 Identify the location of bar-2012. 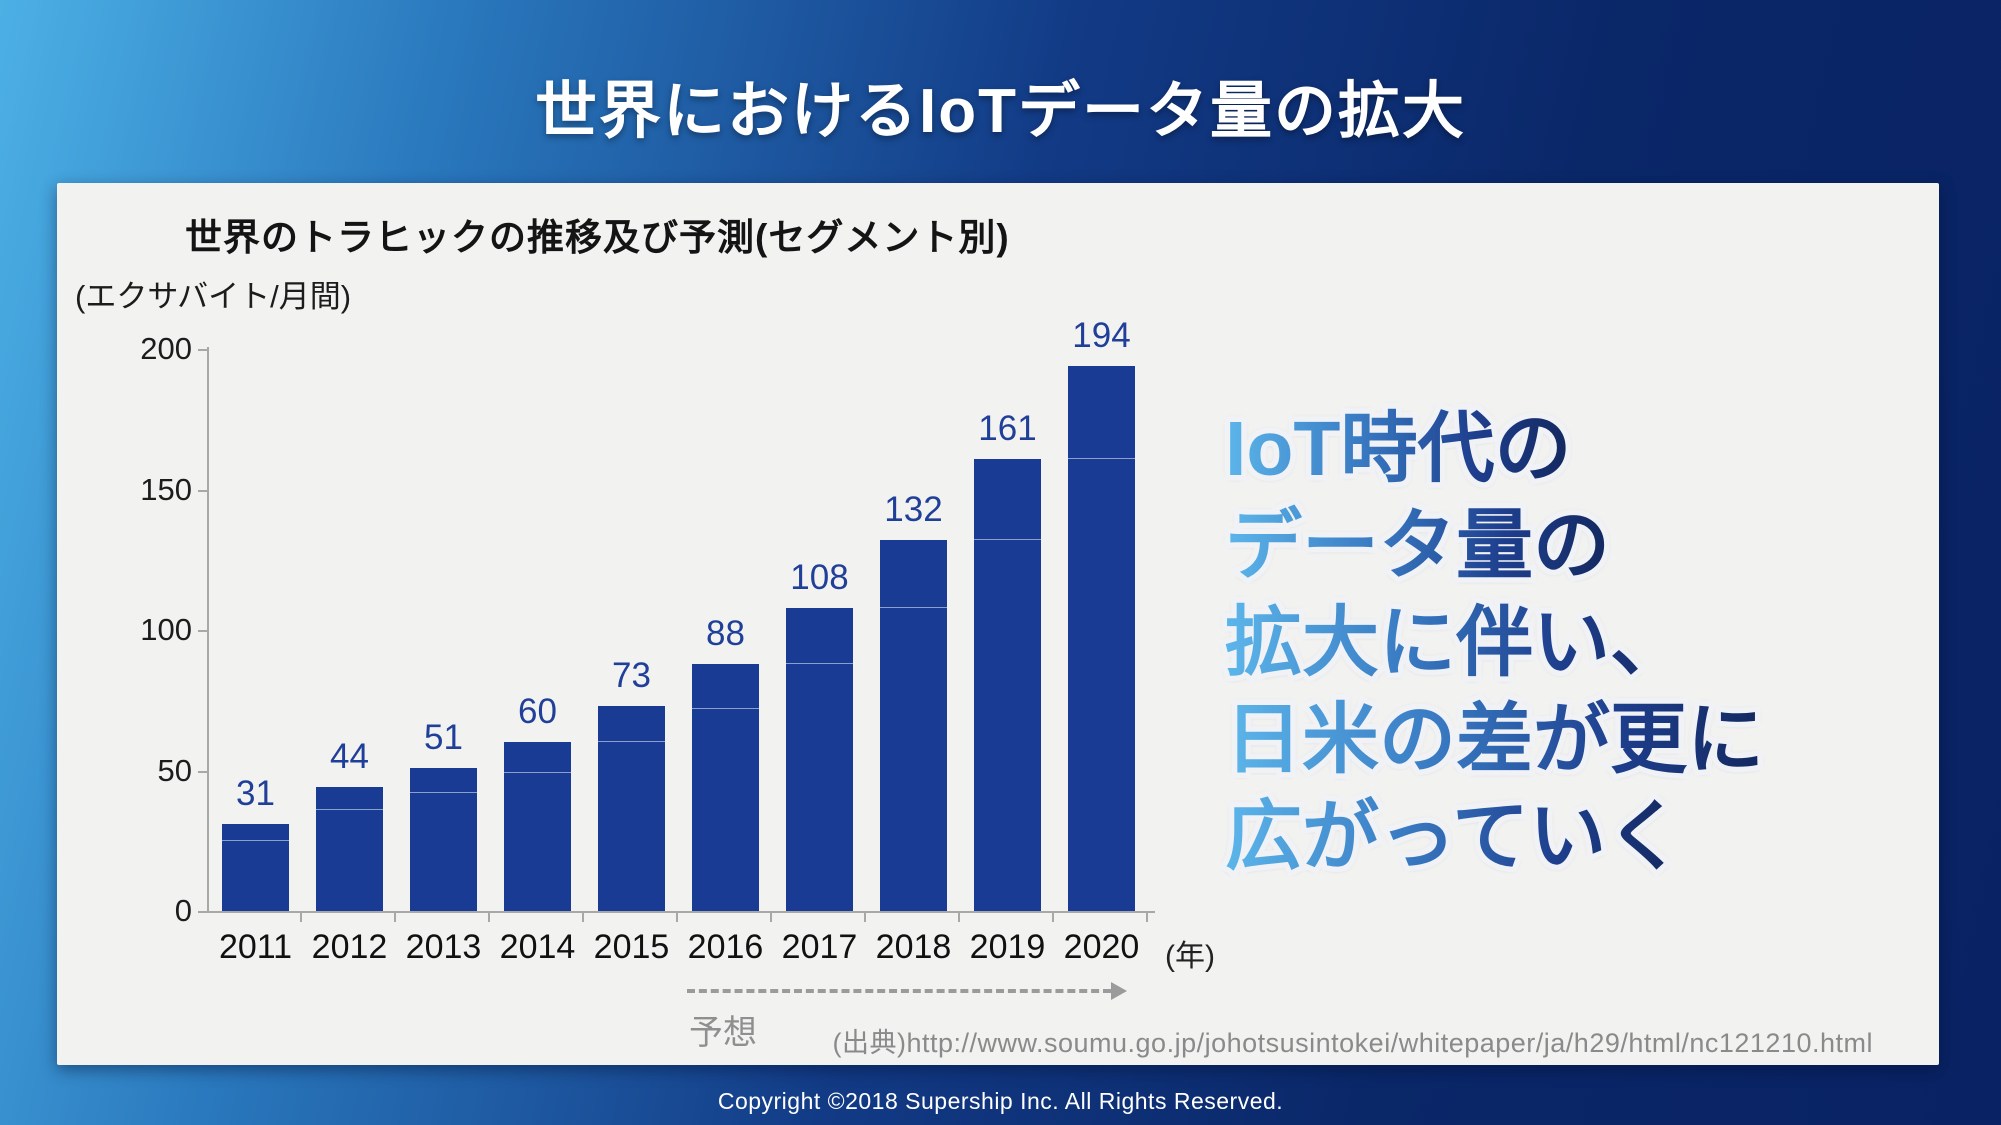
(349, 849).